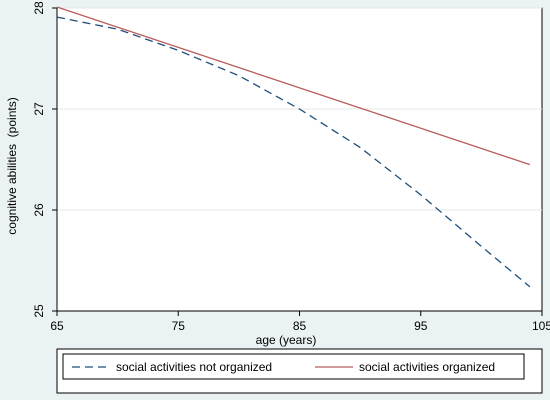 The width and height of the screenshot is (550, 400). Describe the element at coordinates (179, 326) in the screenshot. I see `x-tick-label: 75` at that location.